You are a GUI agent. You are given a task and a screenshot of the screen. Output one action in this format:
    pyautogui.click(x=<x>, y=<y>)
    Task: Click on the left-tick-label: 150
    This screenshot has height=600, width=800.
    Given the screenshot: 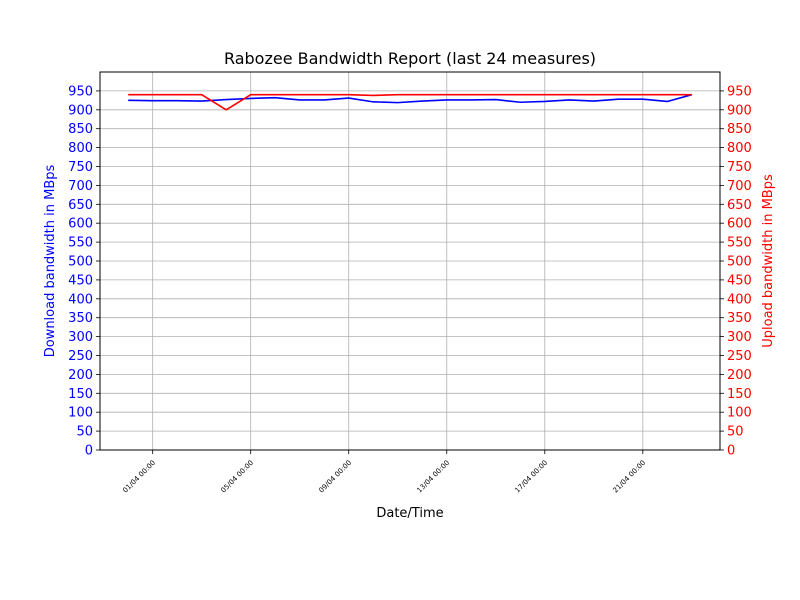 What is the action you would take?
    pyautogui.click(x=80, y=394)
    